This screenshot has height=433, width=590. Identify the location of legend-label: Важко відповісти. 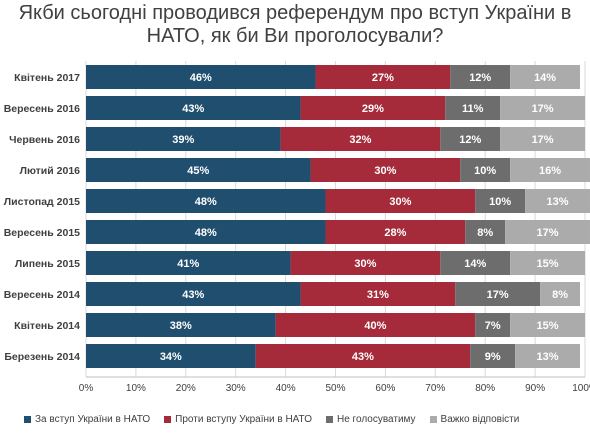
(480, 419).